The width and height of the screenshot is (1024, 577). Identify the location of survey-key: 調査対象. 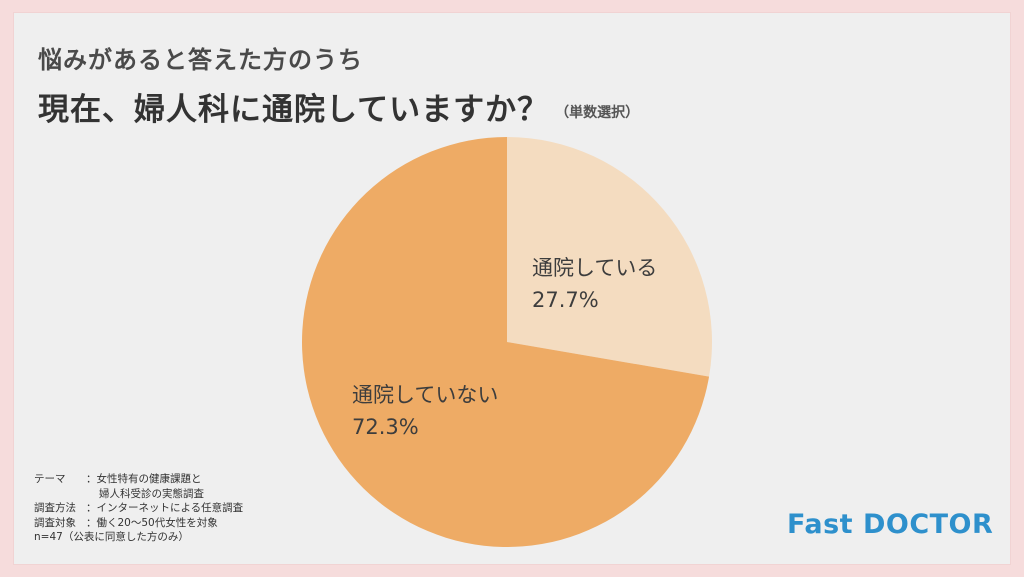
(55, 522).